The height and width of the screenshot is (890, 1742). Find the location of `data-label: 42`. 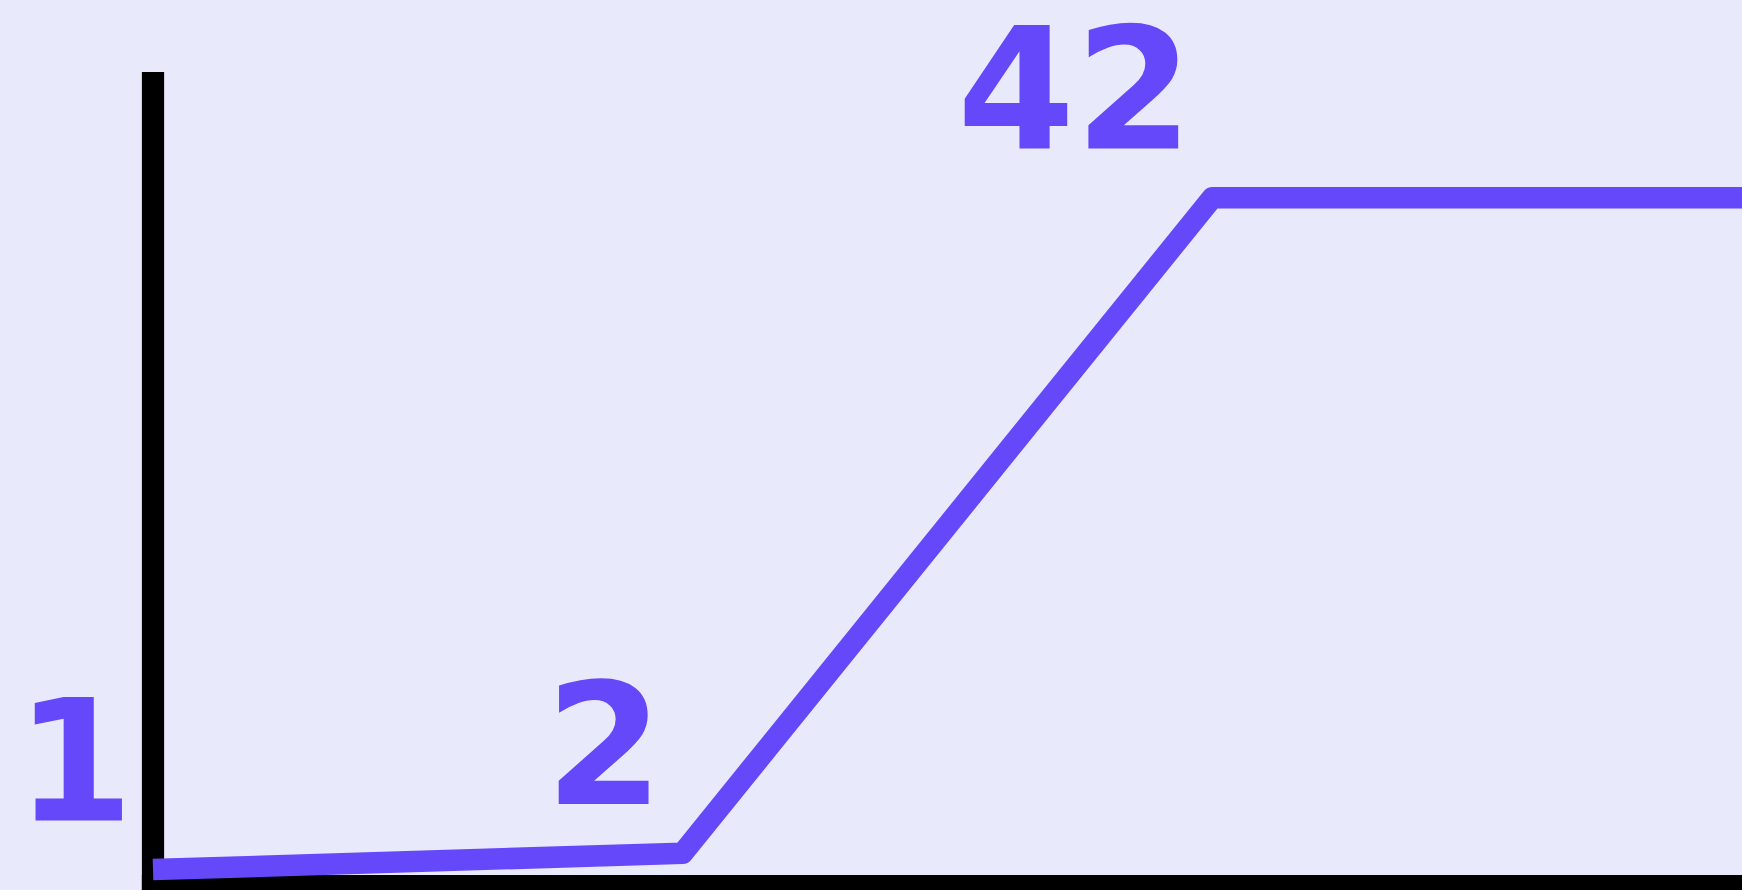

data-label: 42 is located at coordinates (1071, 85).